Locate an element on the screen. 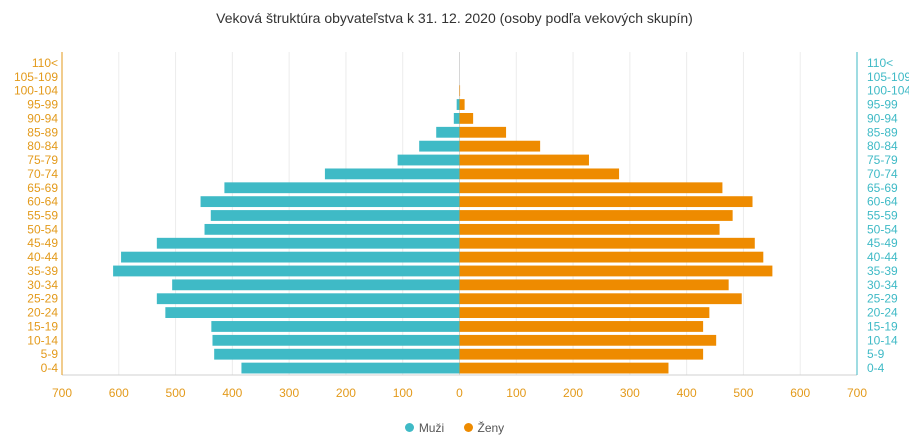  y-tick-label-left: 85-89 is located at coordinates (42, 132).